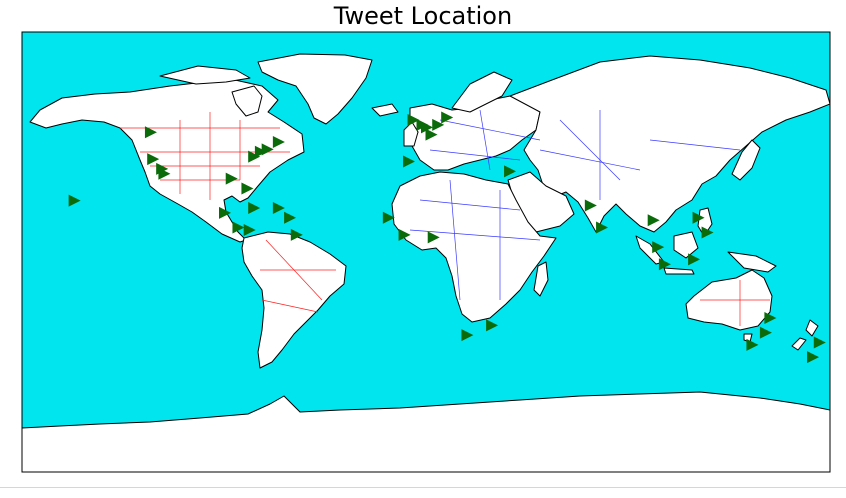 Image resolution: width=846 pixels, height=498 pixels. I want to click on divider, so click(423, 487).